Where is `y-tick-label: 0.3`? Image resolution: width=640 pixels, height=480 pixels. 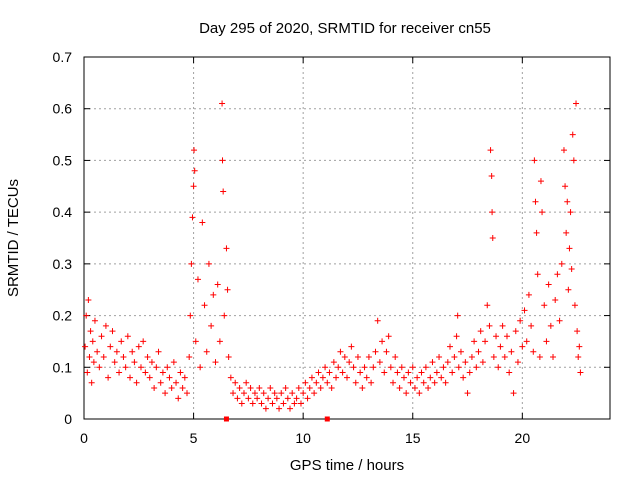 y-tick-label: 0.3 is located at coordinates (63, 264).